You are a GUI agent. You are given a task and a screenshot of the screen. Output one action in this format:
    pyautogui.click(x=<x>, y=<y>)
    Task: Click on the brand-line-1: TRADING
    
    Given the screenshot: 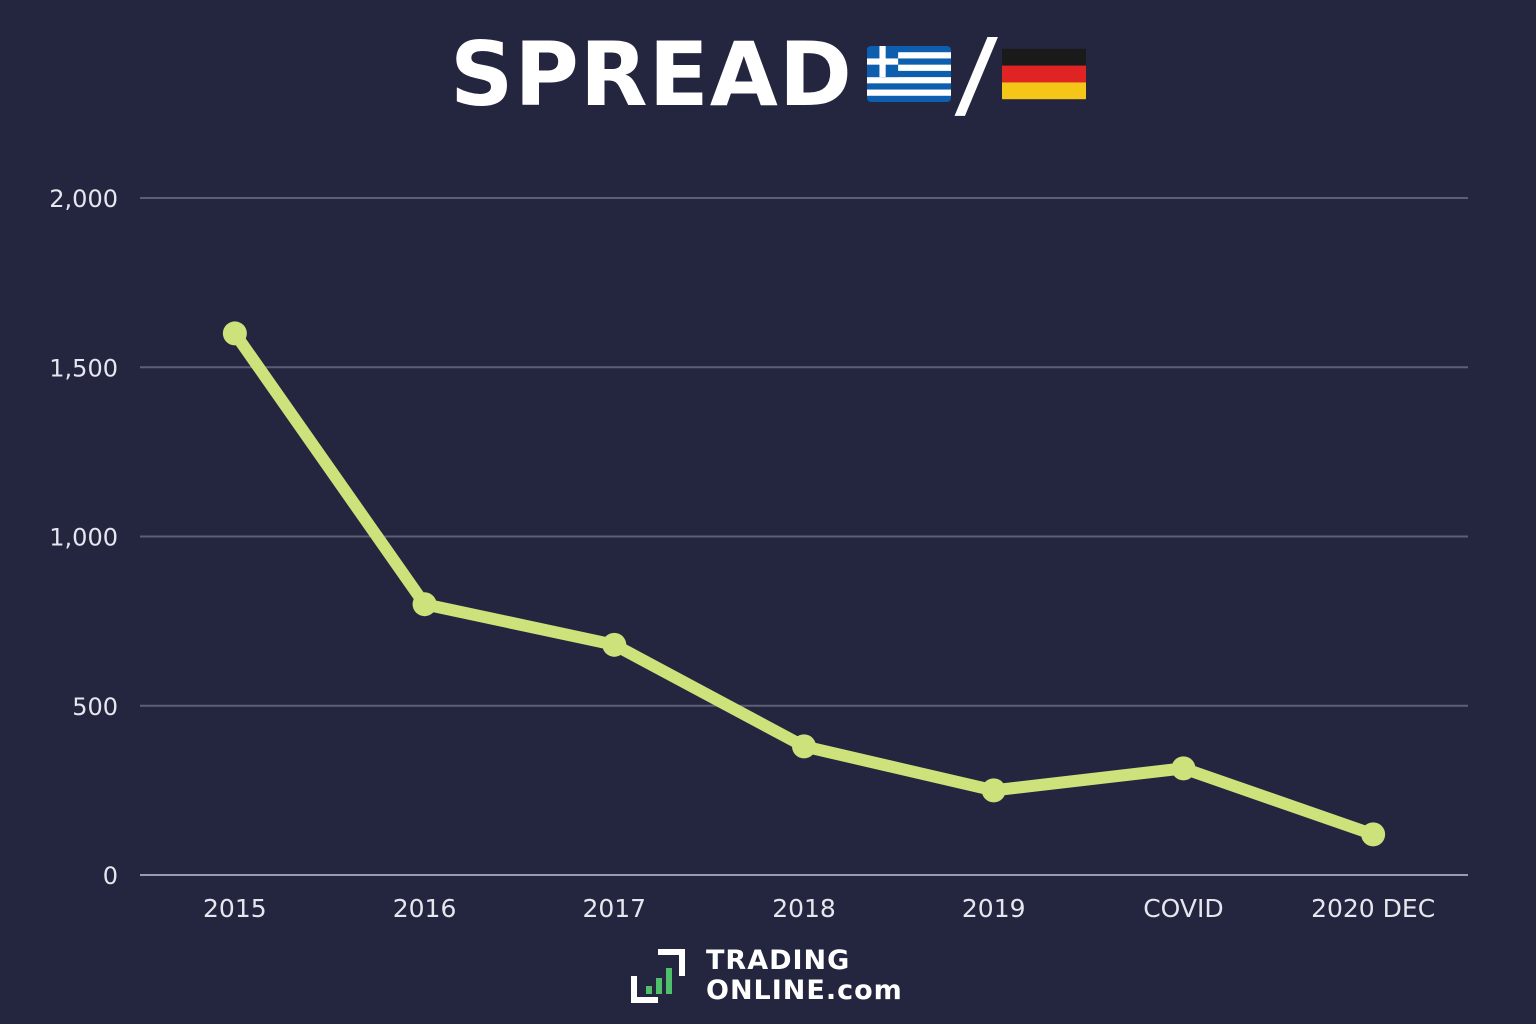 What is the action you would take?
    pyautogui.click(x=778, y=960)
    